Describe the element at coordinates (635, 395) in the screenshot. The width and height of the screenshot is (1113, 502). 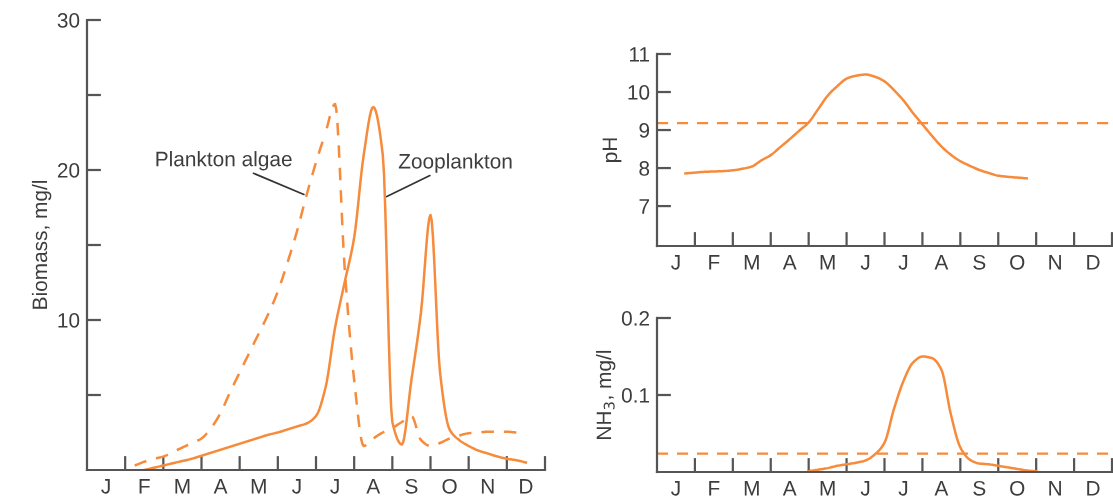
I see `y-tick-label: 0.1` at that location.